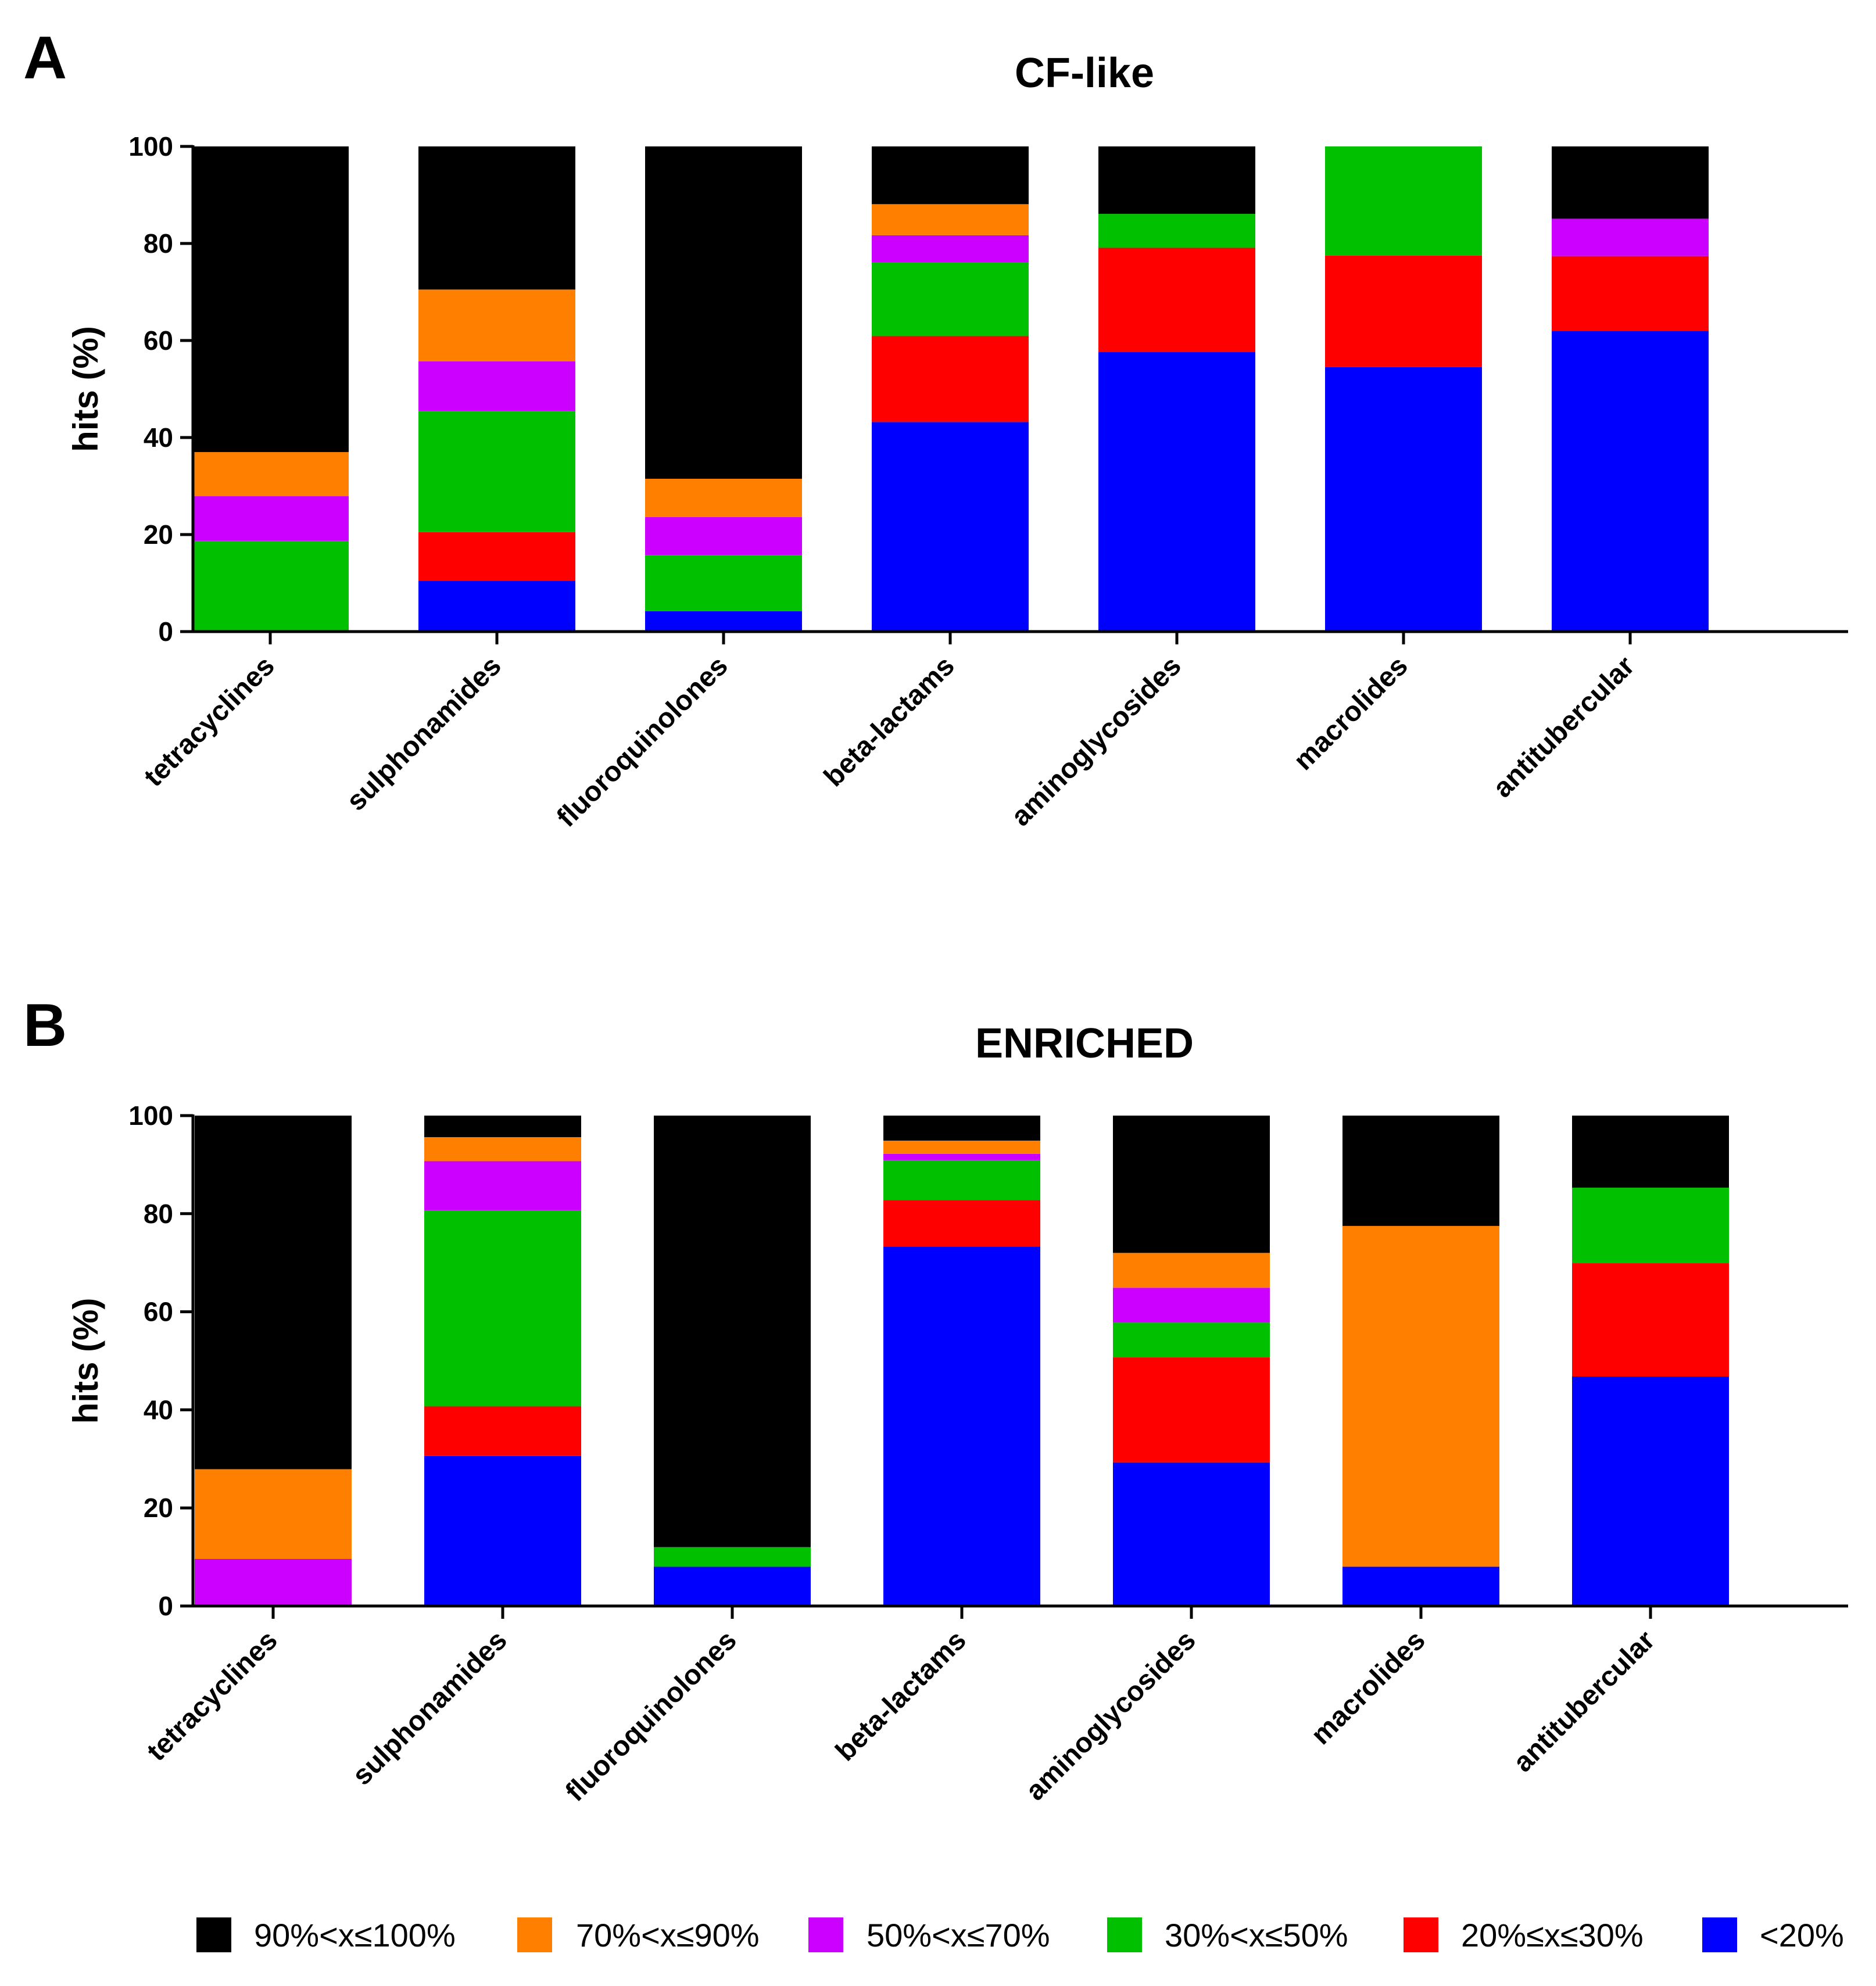 The height and width of the screenshot is (1986, 1876). What do you see at coordinates (502, 1185) in the screenshot?
I see `bar-b-sulphonamides-seg3` at bounding box center [502, 1185].